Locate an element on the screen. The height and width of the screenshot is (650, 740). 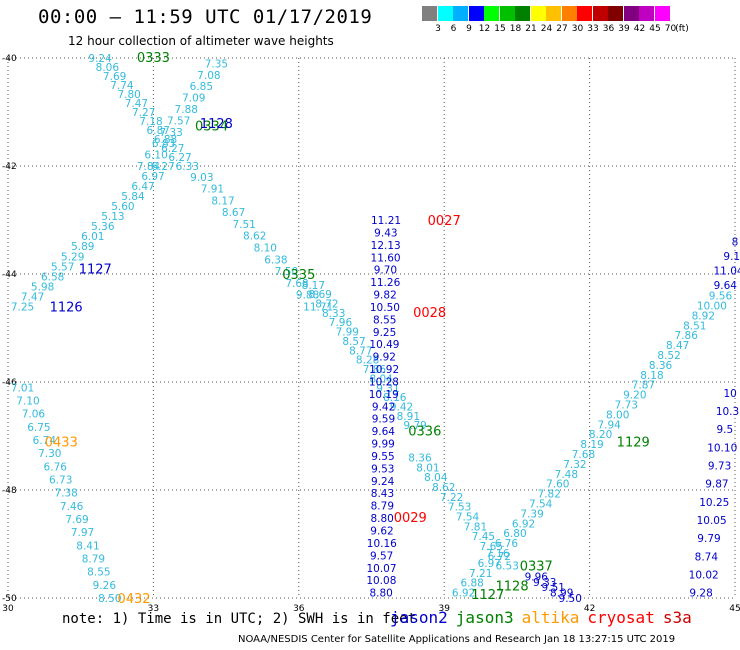
legend-label: 30 is located at coordinates (577, 29).